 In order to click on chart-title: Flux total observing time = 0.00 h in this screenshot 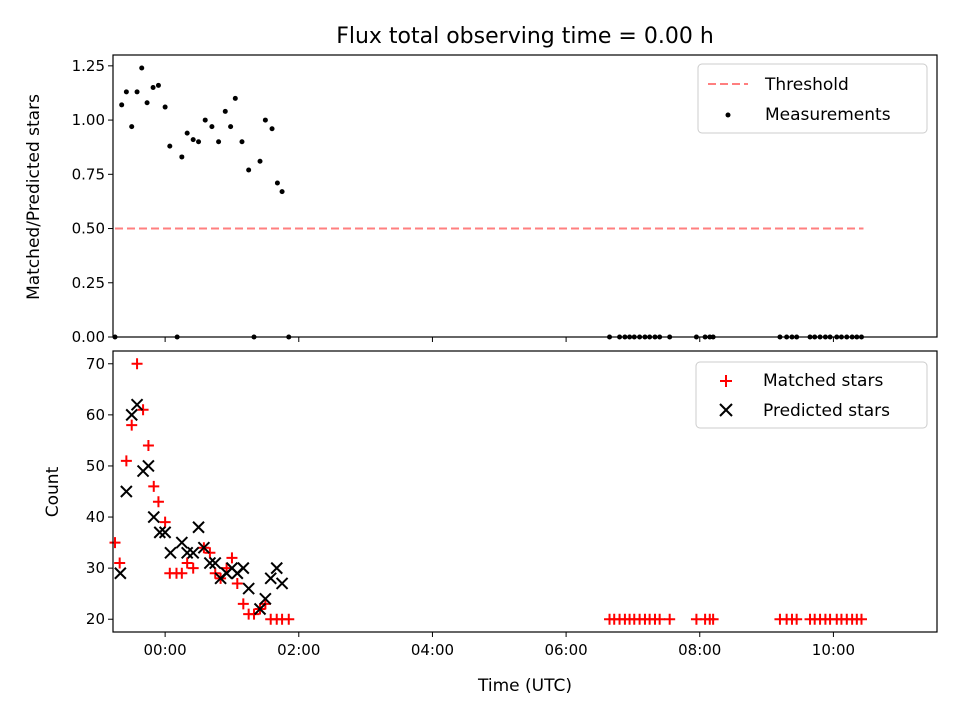, I will do `click(525, 36)`.